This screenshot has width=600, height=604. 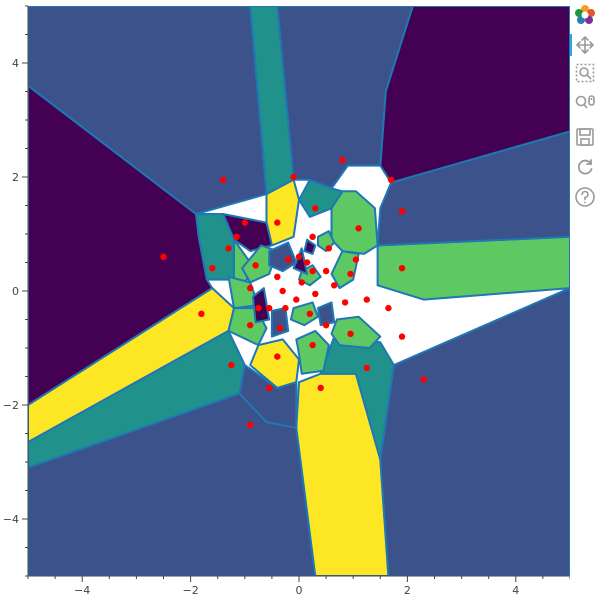 I want to click on x-tick-label: −2, so click(x=190, y=590).